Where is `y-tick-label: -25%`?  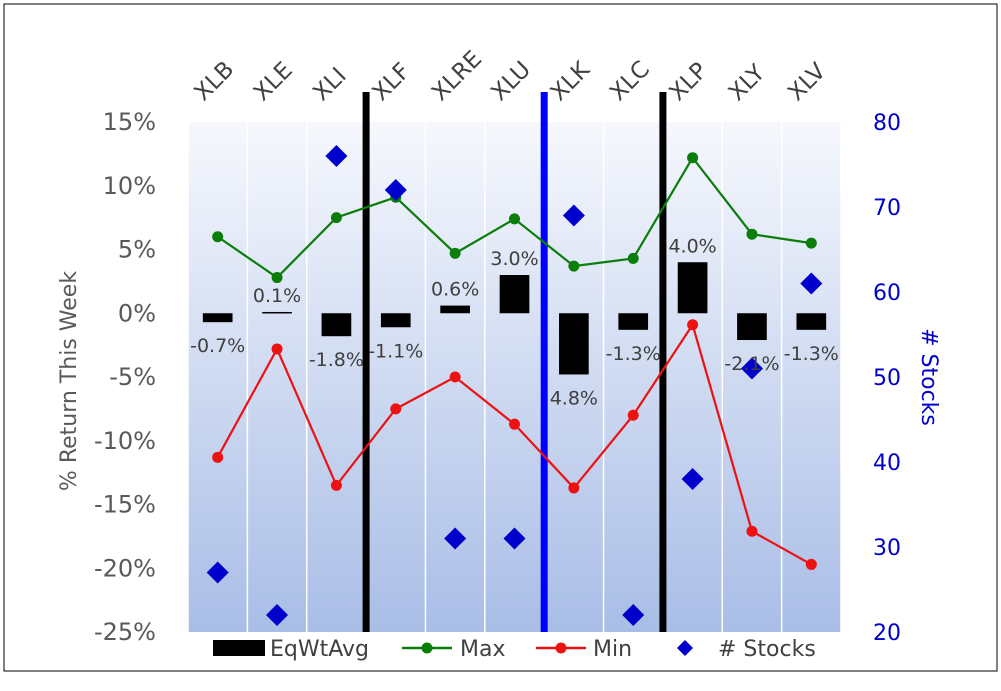
y-tick-label: -25% is located at coordinates (125, 632).